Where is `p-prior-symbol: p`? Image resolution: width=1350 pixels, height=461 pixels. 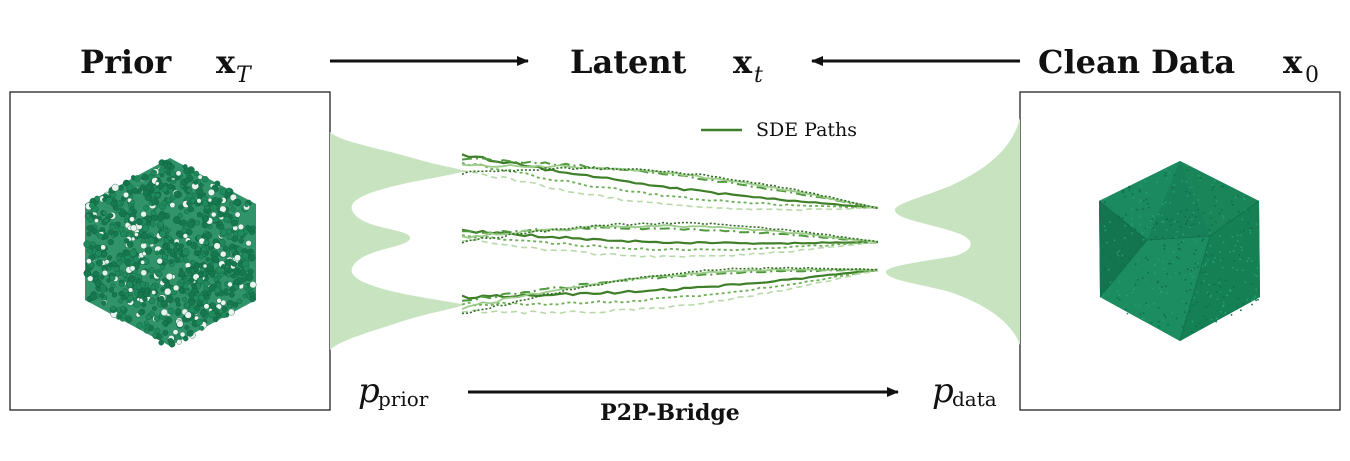
p-prior-symbol: p is located at coordinates (369, 391).